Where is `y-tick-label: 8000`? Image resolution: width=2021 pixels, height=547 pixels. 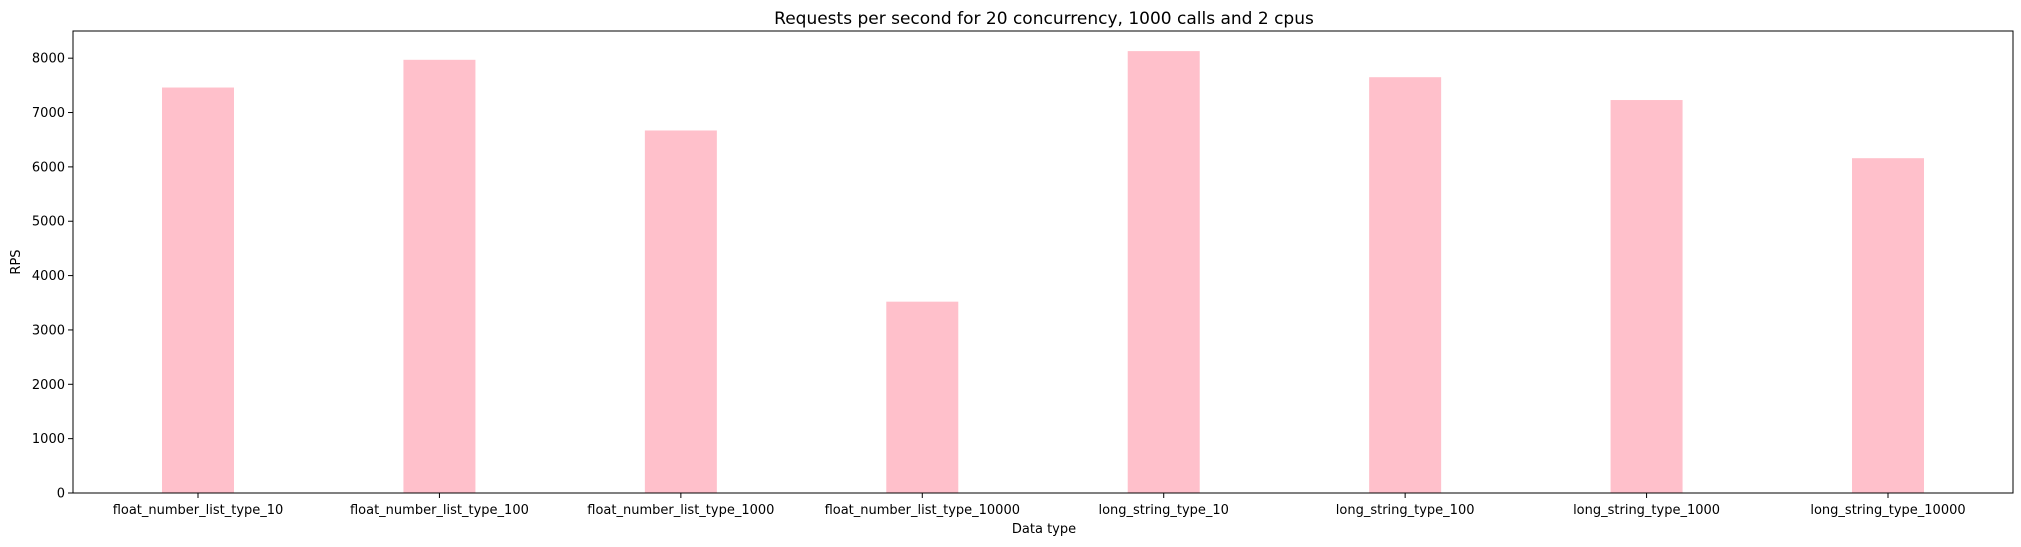 y-tick-label: 8000 is located at coordinates (48, 59).